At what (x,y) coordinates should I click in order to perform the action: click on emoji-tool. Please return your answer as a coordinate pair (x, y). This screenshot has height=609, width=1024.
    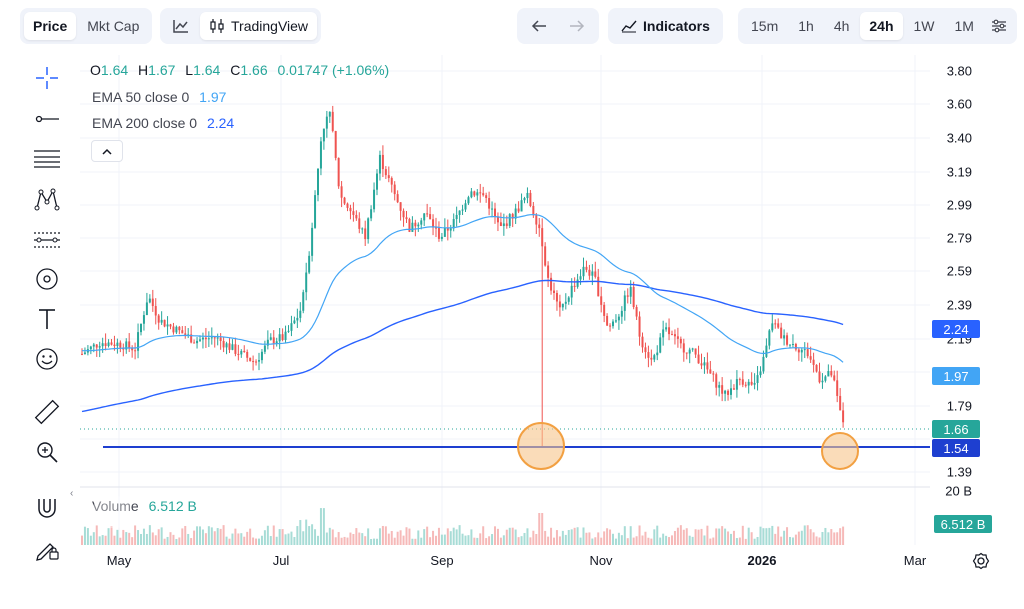
    Looking at the image, I should click on (47, 359).